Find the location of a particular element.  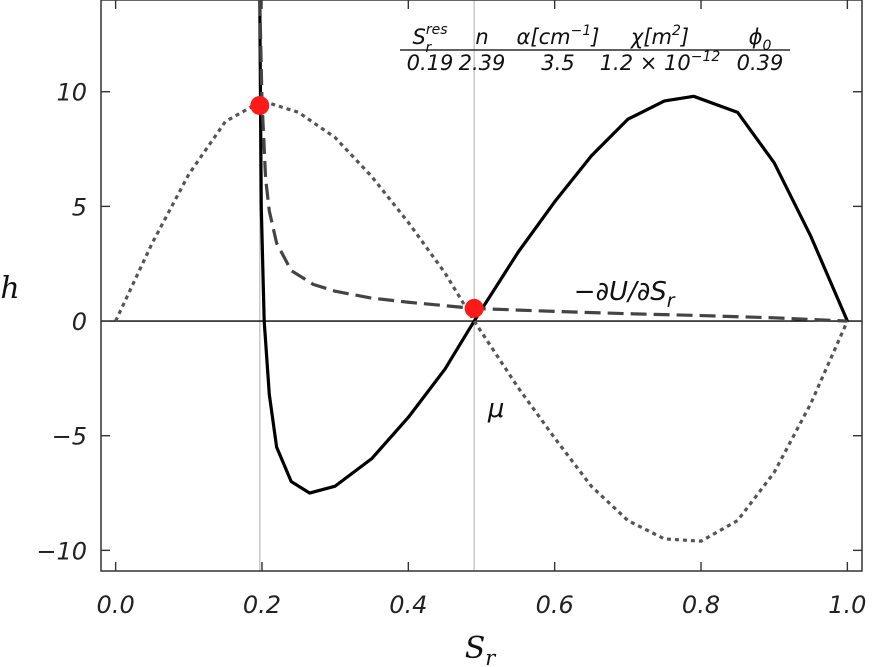

x-tick-label-5: 1.0 is located at coordinates (847, 605).